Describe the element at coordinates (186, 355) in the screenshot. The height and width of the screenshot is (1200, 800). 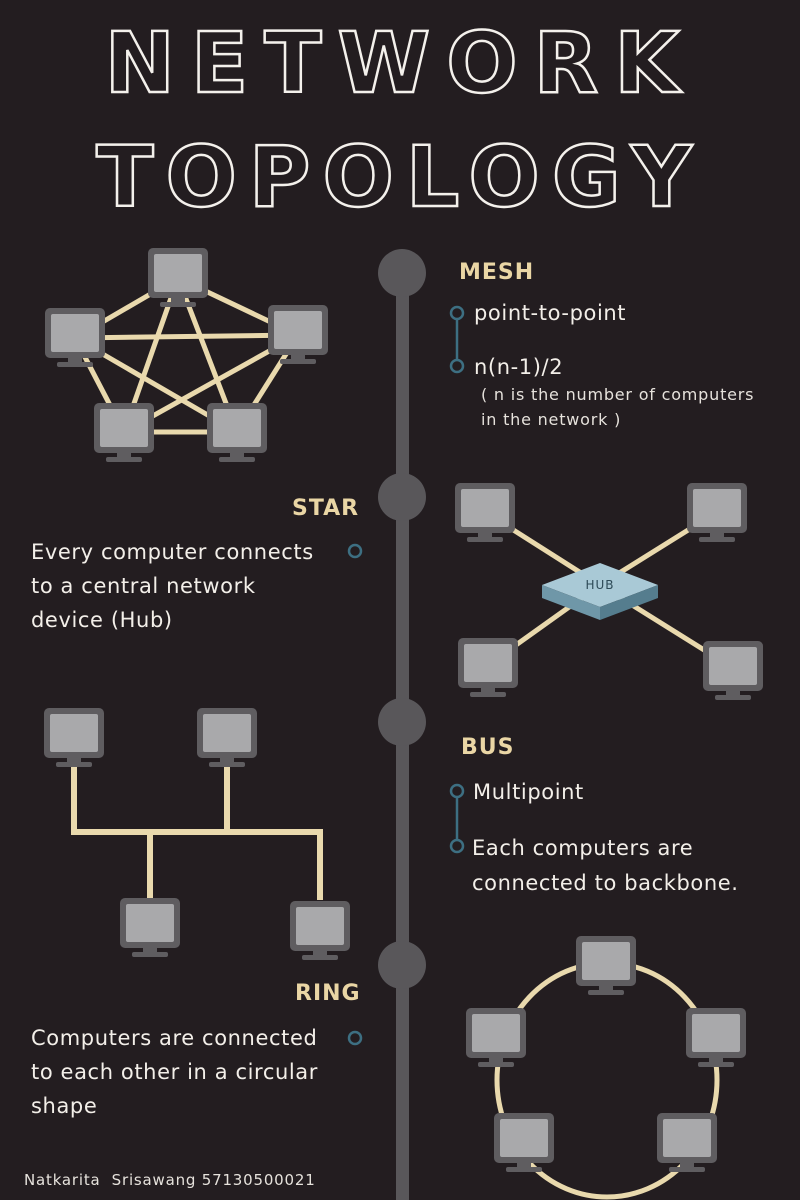
I see `mesh-diagram` at that location.